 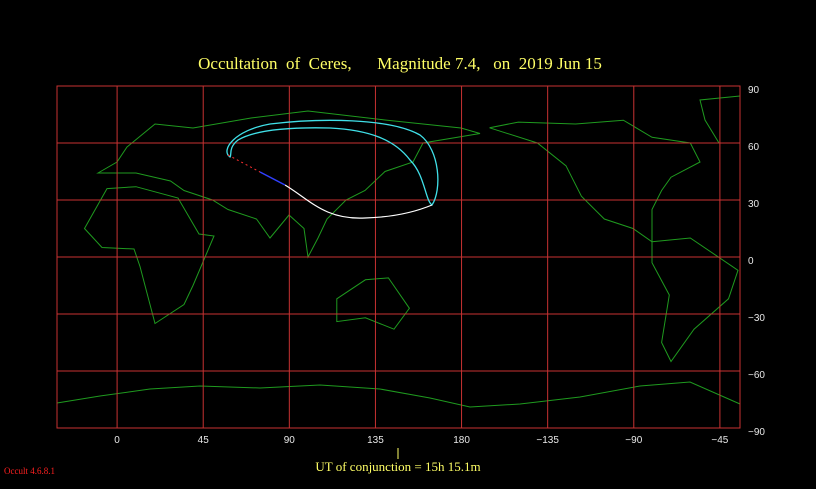 I want to click on y-tick-label: 30, so click(x=754, y=204).